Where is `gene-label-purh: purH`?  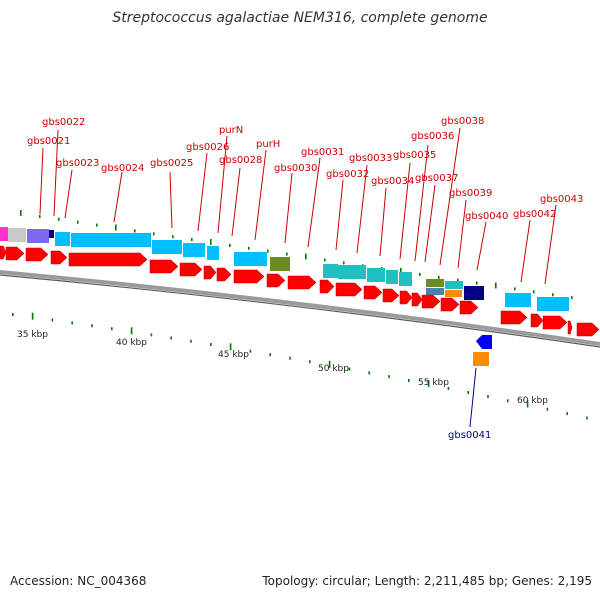 gene-label-purh: purH is located at coordinates (268, 144).